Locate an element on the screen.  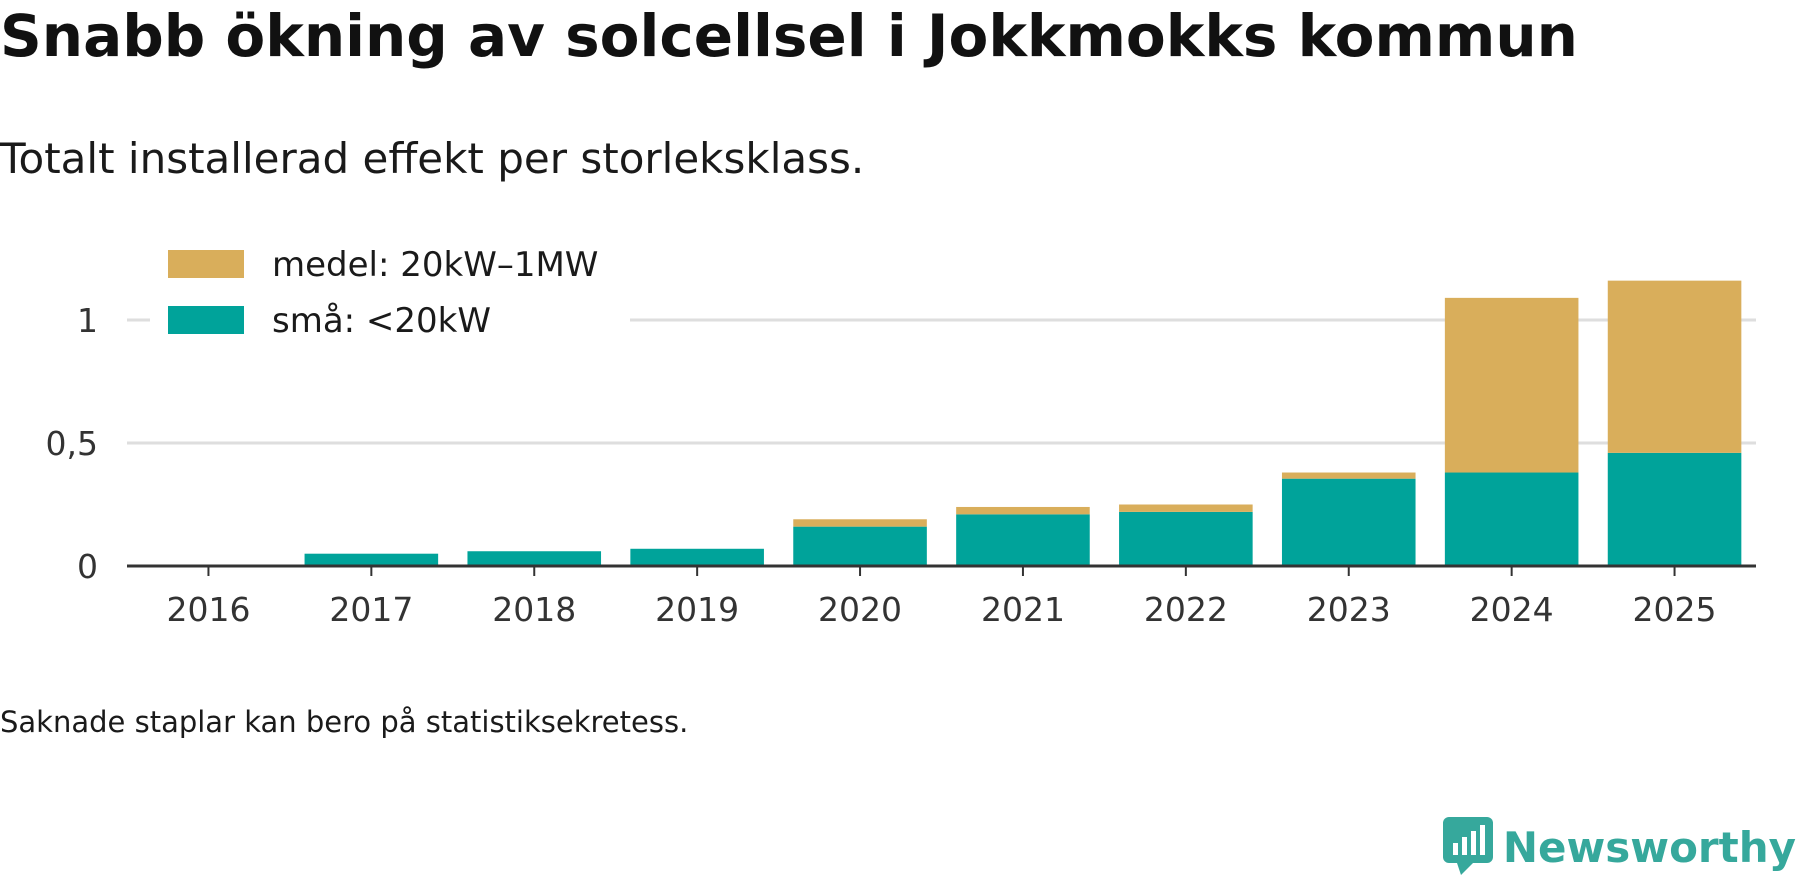
bar-sma-2019 is located at coordinates (697, 557).